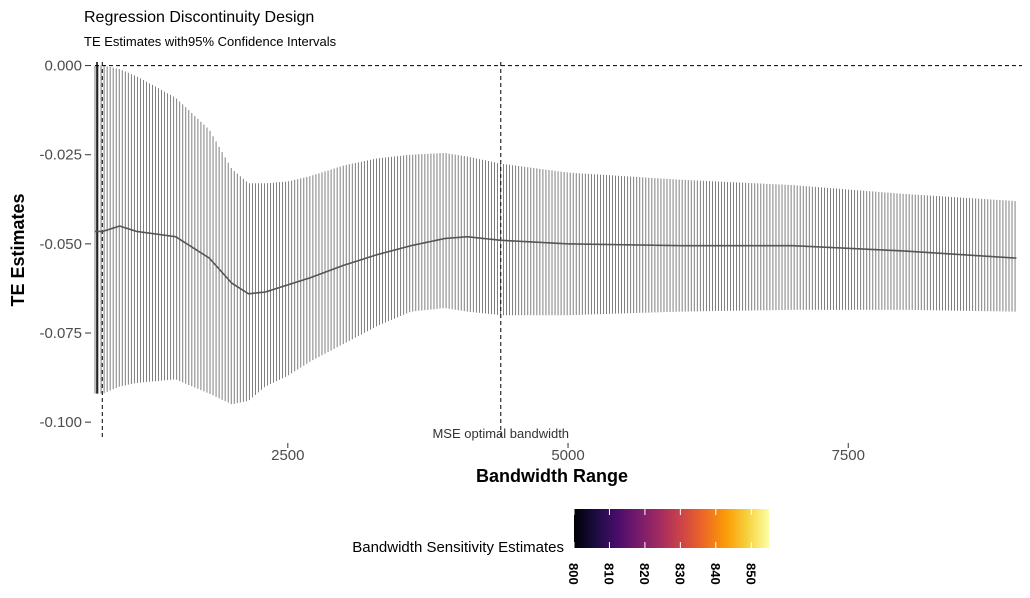  Describe the element at coordinates (608, 574) in the screenshot. I see `legend-tick-label: 810` at that location.